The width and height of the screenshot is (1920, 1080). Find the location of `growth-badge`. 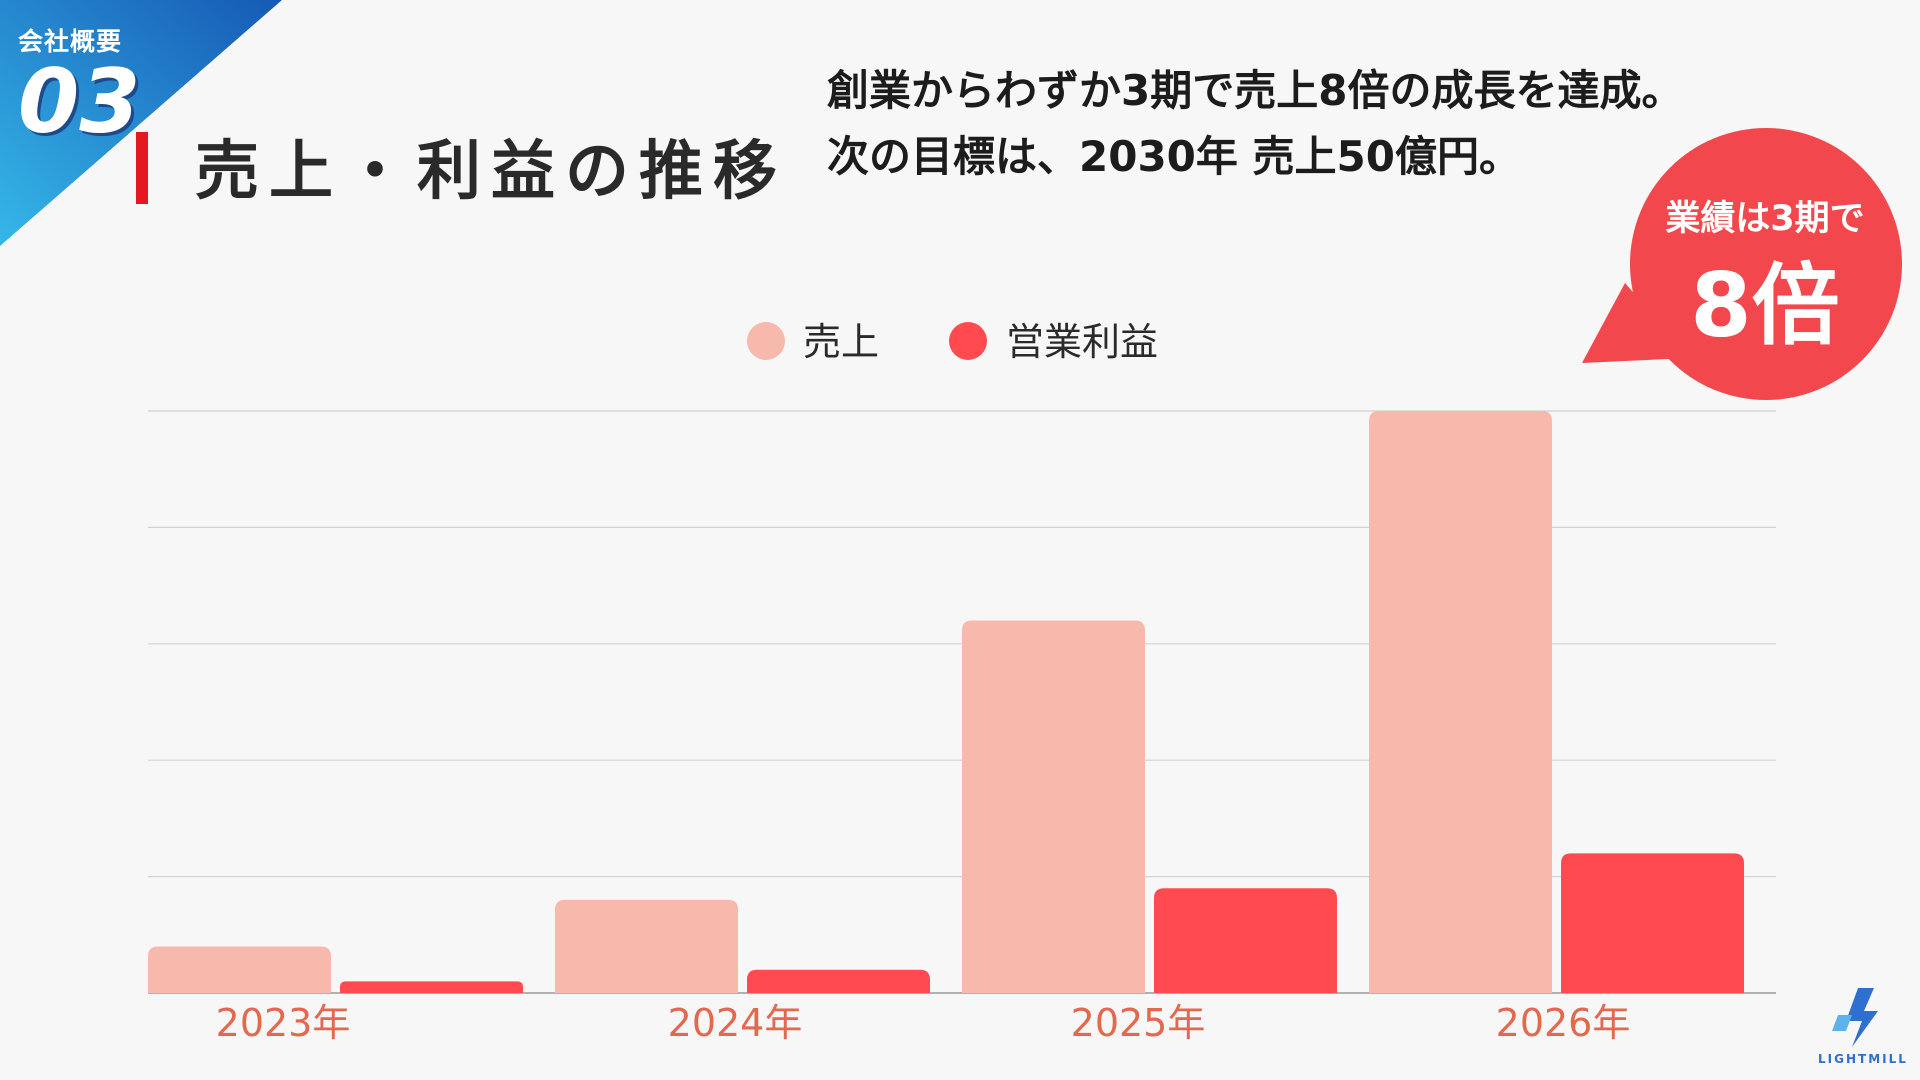

growth-badge is located at coordinates (1742, 264).